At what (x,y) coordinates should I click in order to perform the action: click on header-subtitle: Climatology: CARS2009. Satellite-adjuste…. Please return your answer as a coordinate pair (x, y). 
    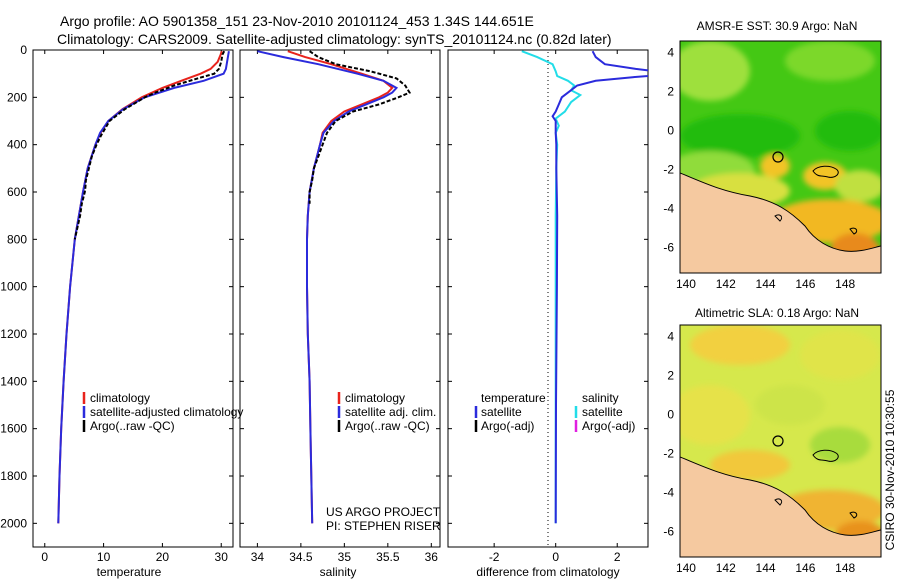
    Looking at the image, I should click on (334, 39).